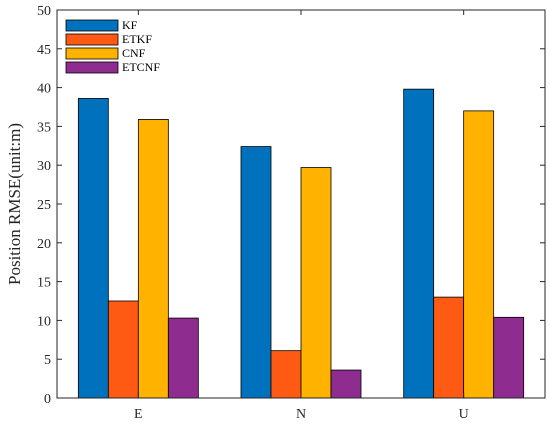 Image resolution: width=550 pixels, height=427 pixels. I want to click on legend-swatch-etkf, so click(92, 39).